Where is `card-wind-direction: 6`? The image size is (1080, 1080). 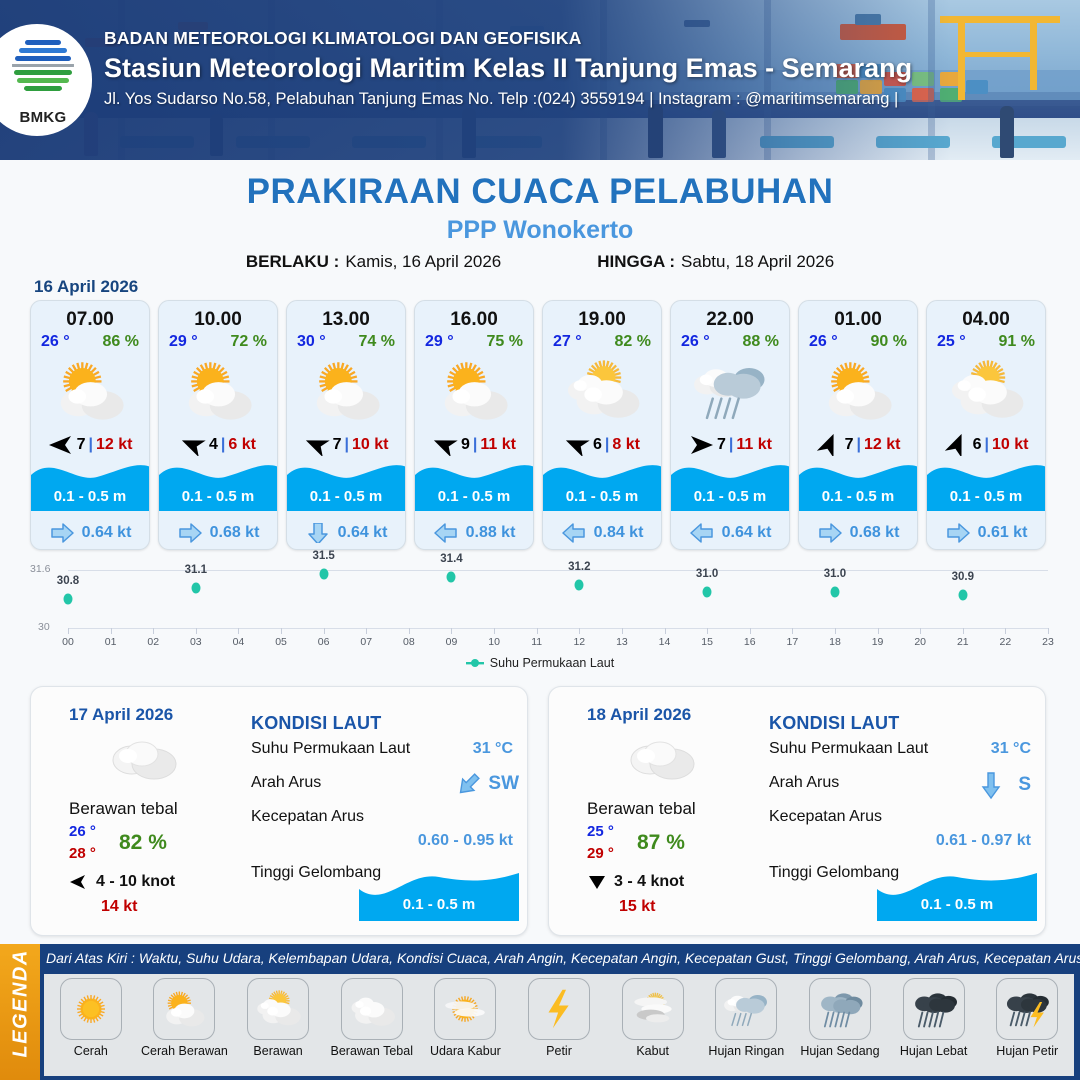 card-wind-direction: 6 is located at coordinates (597, 444).